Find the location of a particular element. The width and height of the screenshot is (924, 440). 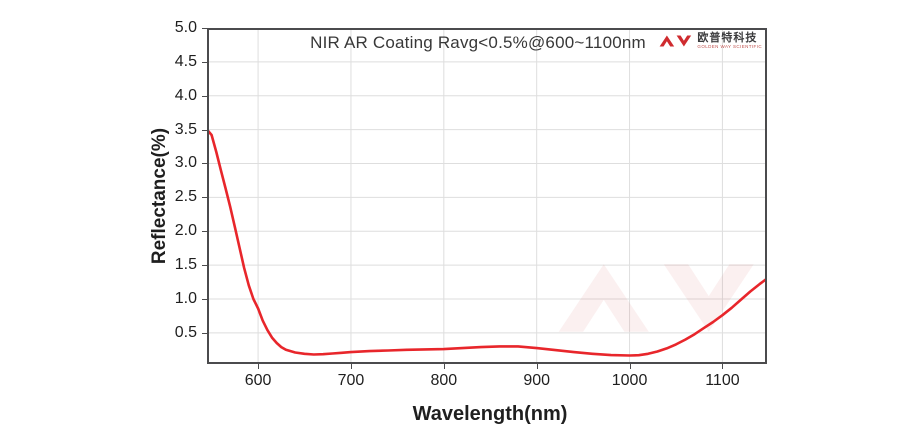

brand-logo-text: 欧普特科技 GOLDEN WAY SCIENTIFIC is located at coordinates (729, 40).